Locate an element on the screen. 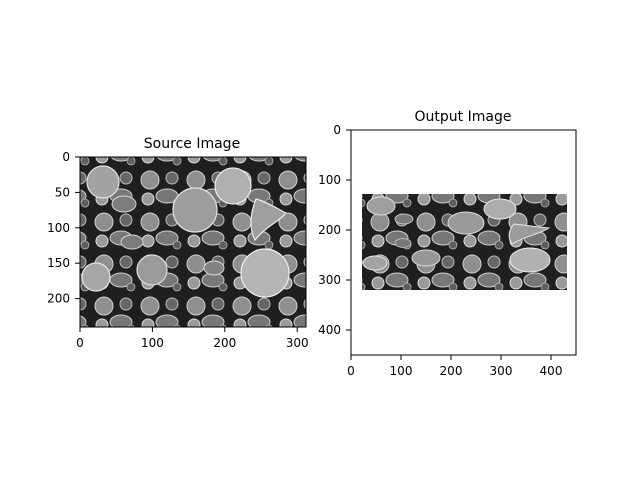 The height and width of the screenshot is (484, 640). source-image-panel is located at coordinates (193, 242).